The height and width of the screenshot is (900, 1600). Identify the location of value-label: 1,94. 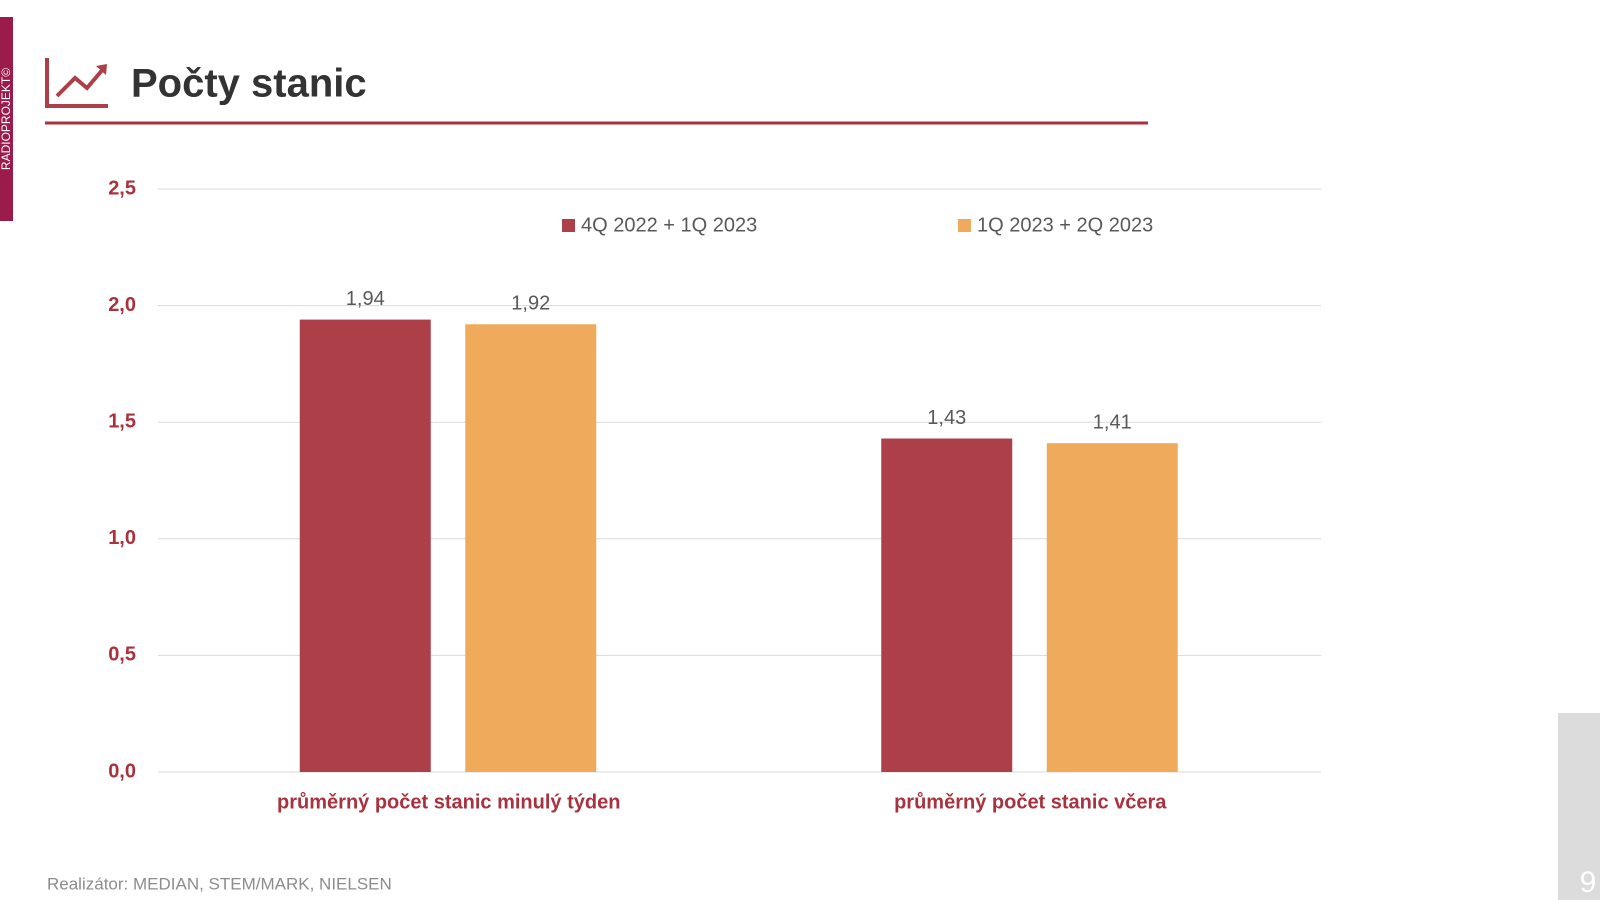
(365, 299).